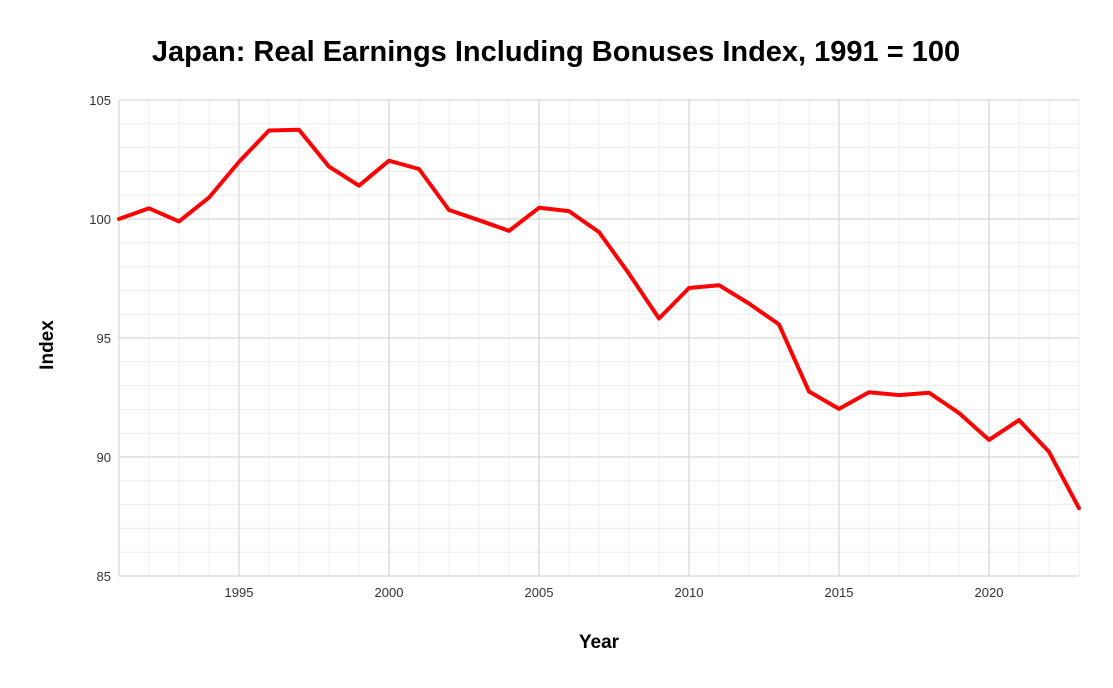 Image resolution: width=1113 pixels, height=688 pixels. What do you see at coordinates (47, 345) in the screenshot?
I see `y-axis-label: Index` at bounding box center [47, 345].